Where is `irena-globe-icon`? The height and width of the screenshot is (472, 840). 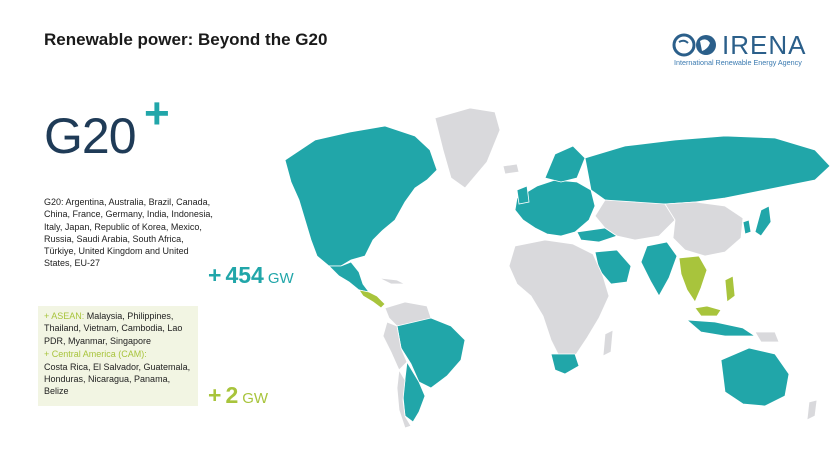 irena-globe-icon is located at coordinates (694, 45).